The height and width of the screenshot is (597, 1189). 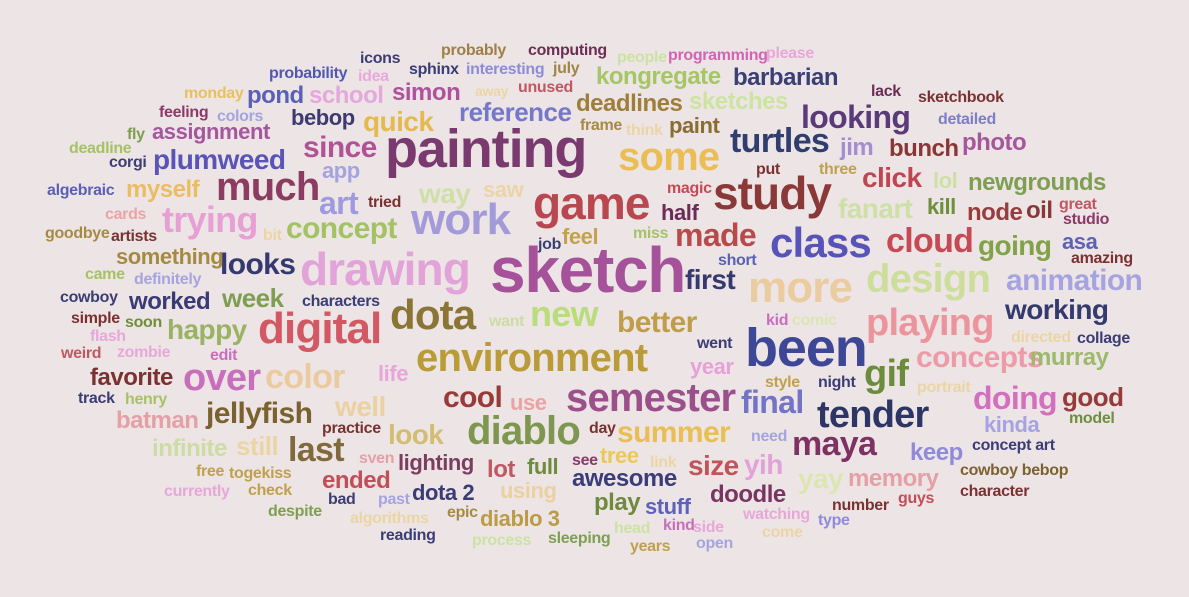 What do you see at coordinates (163, 189) in the screenshot?
I see `cloud-word: myself` at bounding box center [163, 189].